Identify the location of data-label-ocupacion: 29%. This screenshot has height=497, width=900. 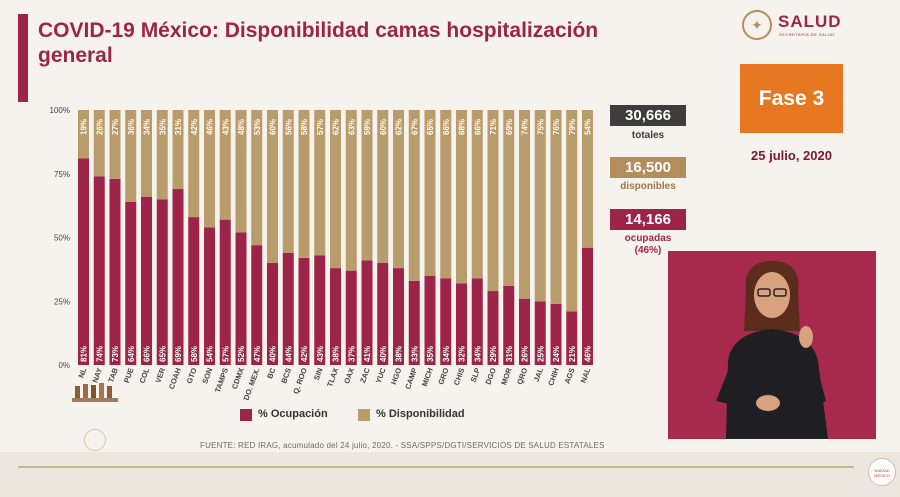
(493, 354).